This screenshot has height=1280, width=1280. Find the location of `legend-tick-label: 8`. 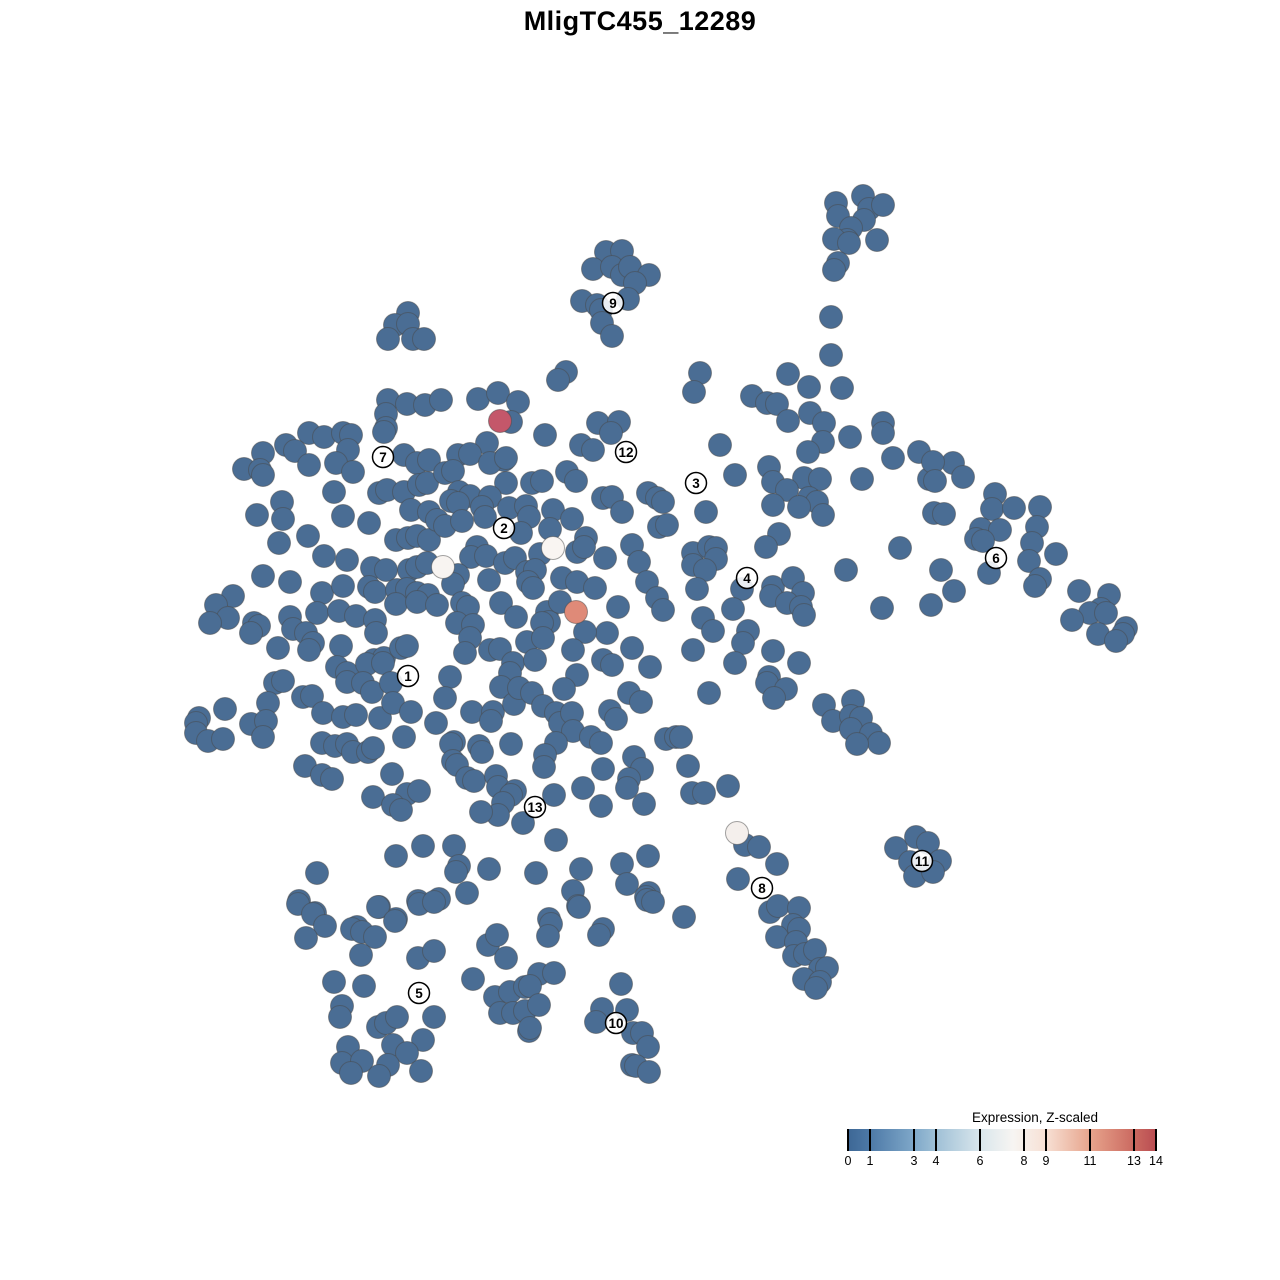

legend-tick-label: 8 is located at coordinates (1024, 1161).